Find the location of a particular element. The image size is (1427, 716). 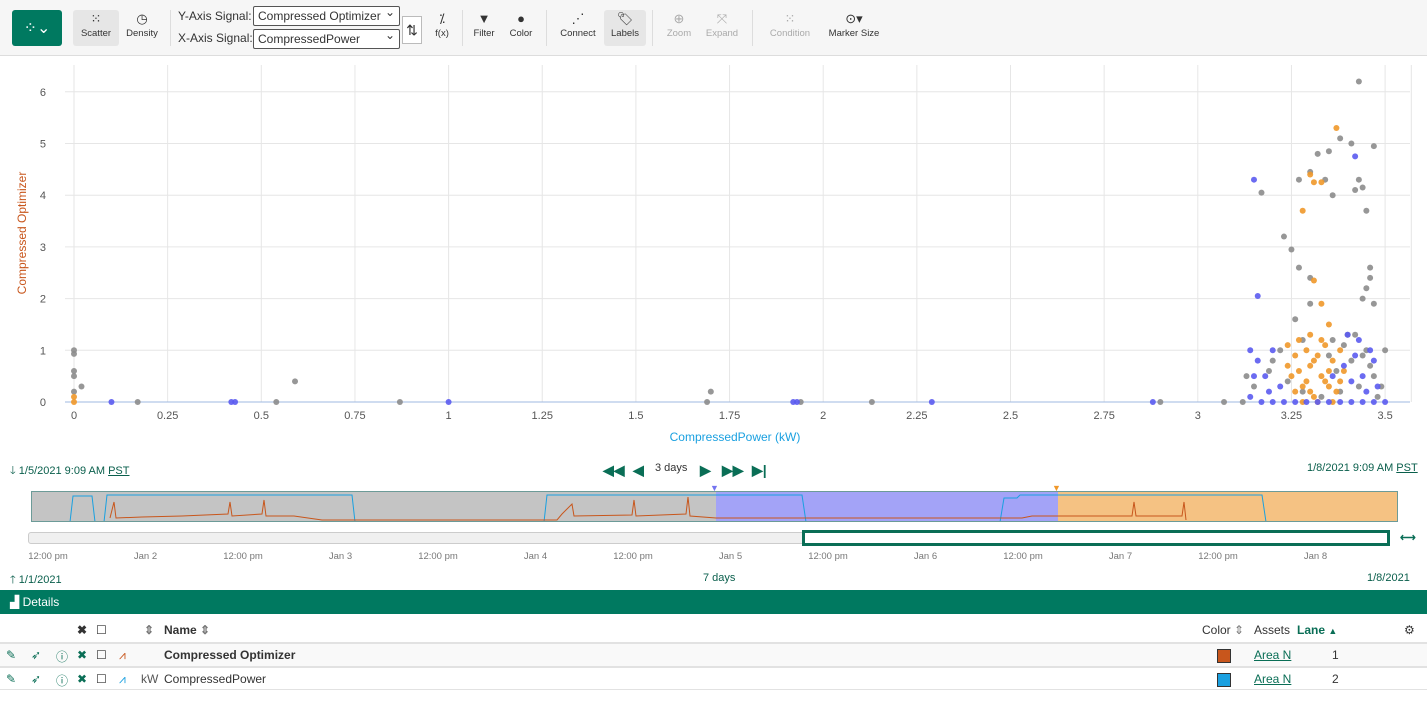

view-menu-button: ⁘⌄ is located at coordinates (37, 28).